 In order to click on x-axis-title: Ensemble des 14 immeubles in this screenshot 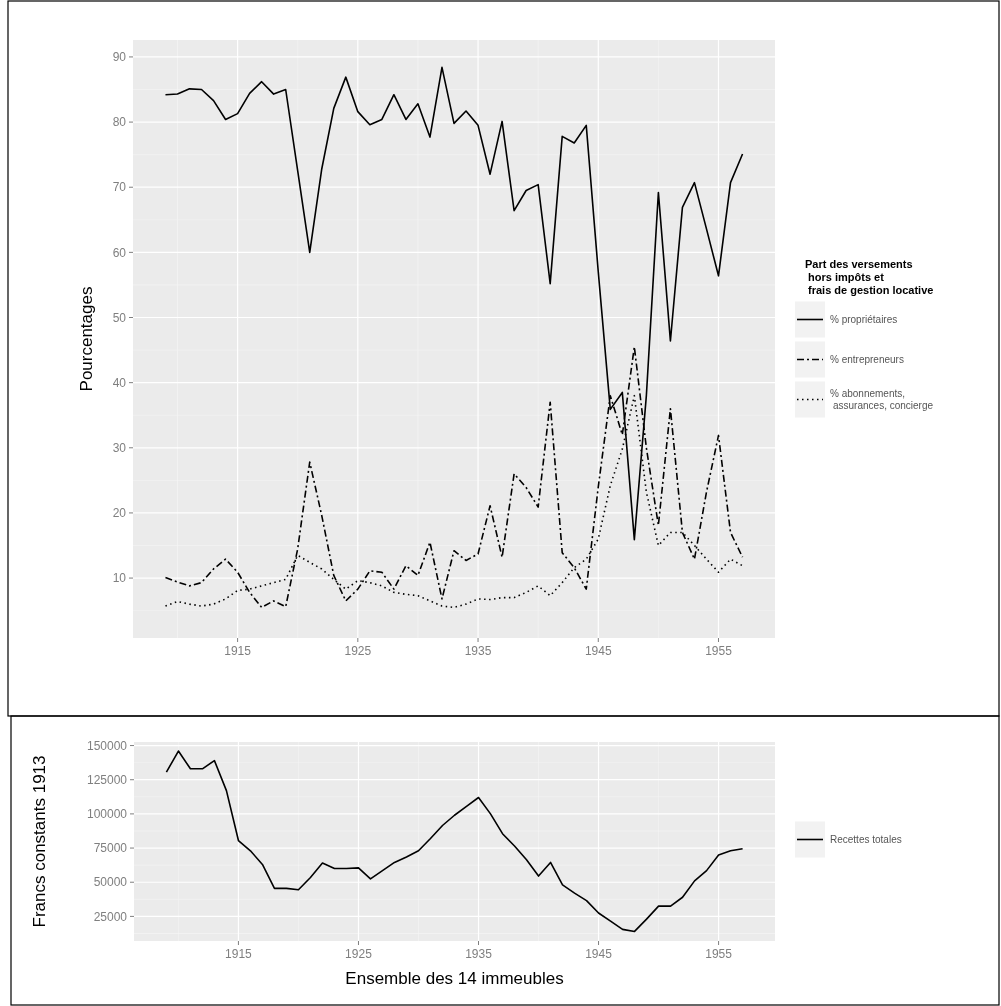, I will do `click(454, 978)`.